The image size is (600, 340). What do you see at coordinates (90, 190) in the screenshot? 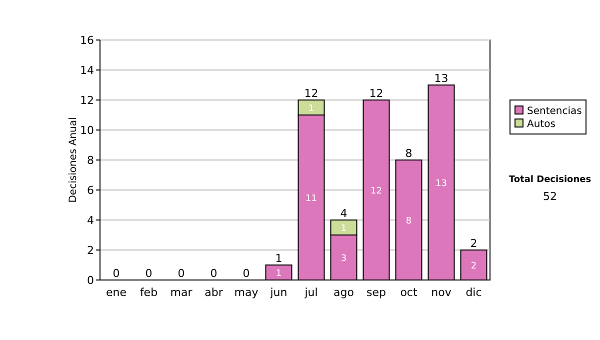
I see `y-tick-label: 6` at bounding box center [90, 190].